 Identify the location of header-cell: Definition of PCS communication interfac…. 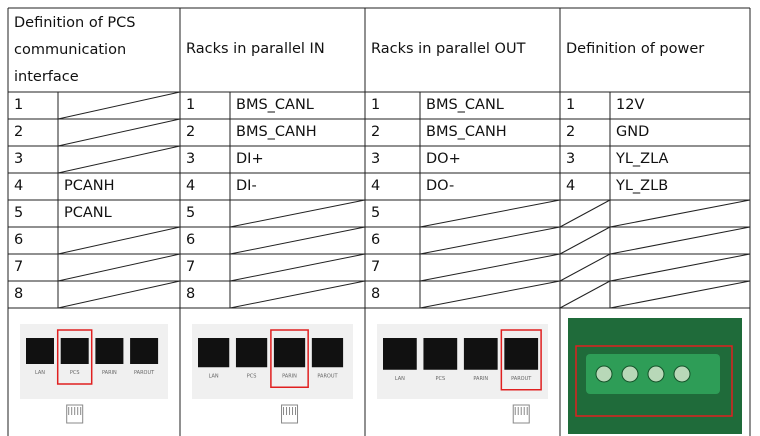
(75, 50).